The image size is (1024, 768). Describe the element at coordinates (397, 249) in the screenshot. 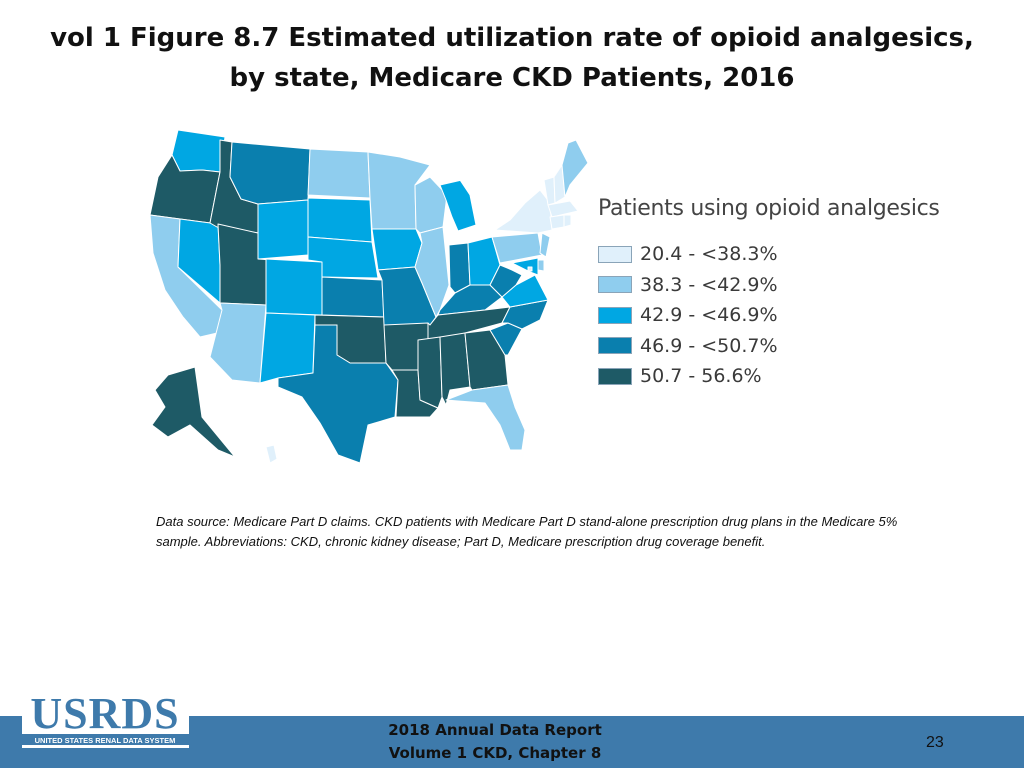

I see `state-IA` at that location.